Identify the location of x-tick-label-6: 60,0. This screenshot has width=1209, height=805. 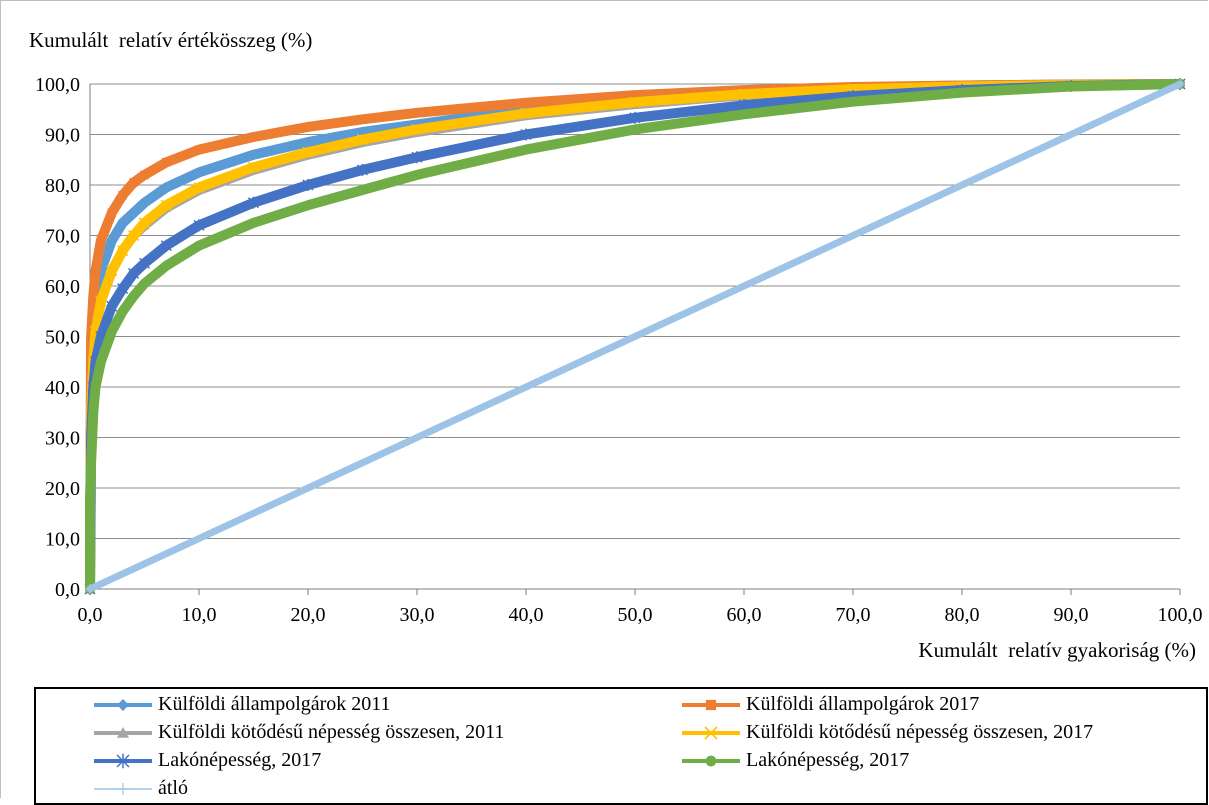
(744, 615).